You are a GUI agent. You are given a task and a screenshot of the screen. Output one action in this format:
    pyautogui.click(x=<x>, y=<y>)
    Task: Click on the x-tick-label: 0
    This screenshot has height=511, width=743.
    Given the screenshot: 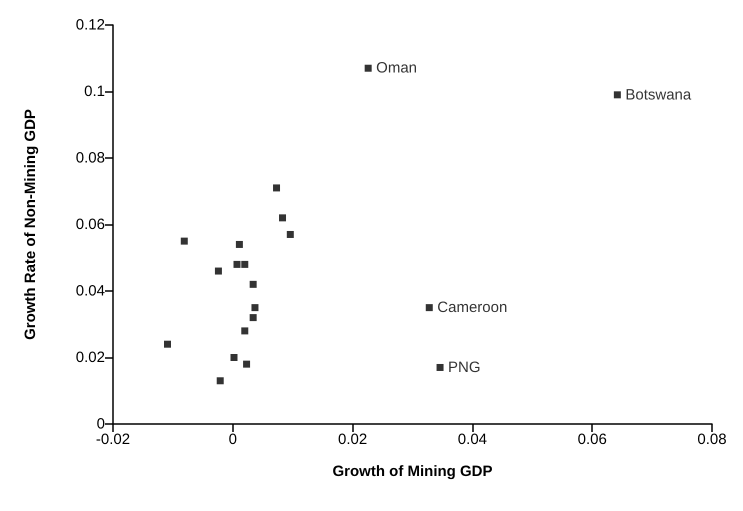 What is the action you would take?
    pyautogui.click(x=232, y=439)
    